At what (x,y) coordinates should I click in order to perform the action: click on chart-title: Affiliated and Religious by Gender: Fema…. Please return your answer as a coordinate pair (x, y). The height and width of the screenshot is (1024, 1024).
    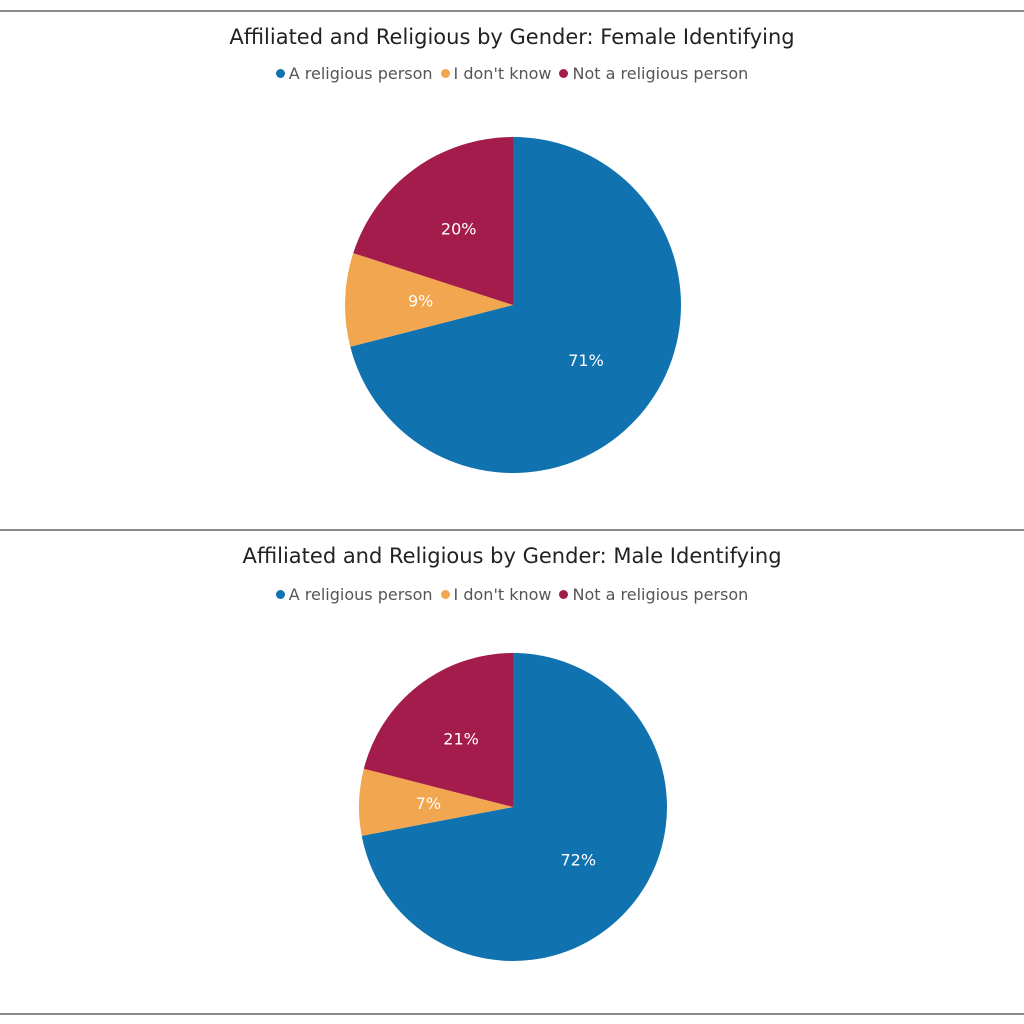
    Looking at the image, I should click on (512, 37).